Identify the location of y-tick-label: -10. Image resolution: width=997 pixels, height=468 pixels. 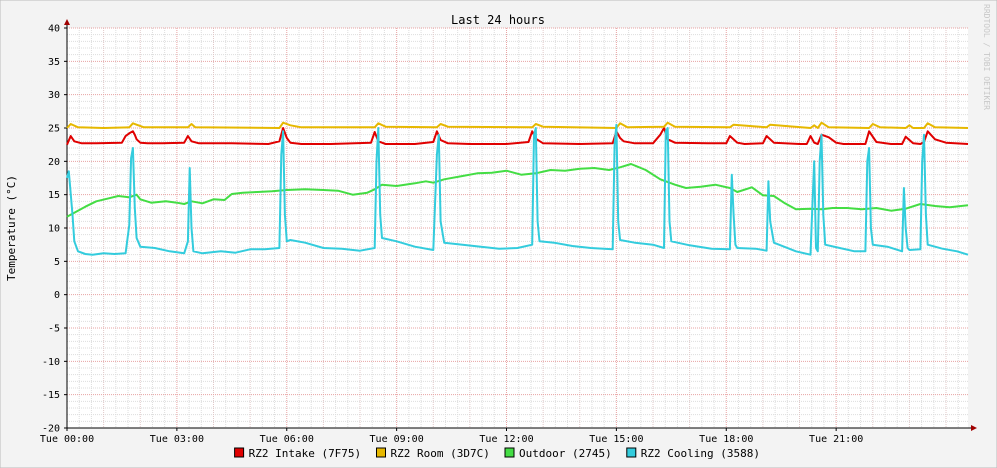
(51, 362).